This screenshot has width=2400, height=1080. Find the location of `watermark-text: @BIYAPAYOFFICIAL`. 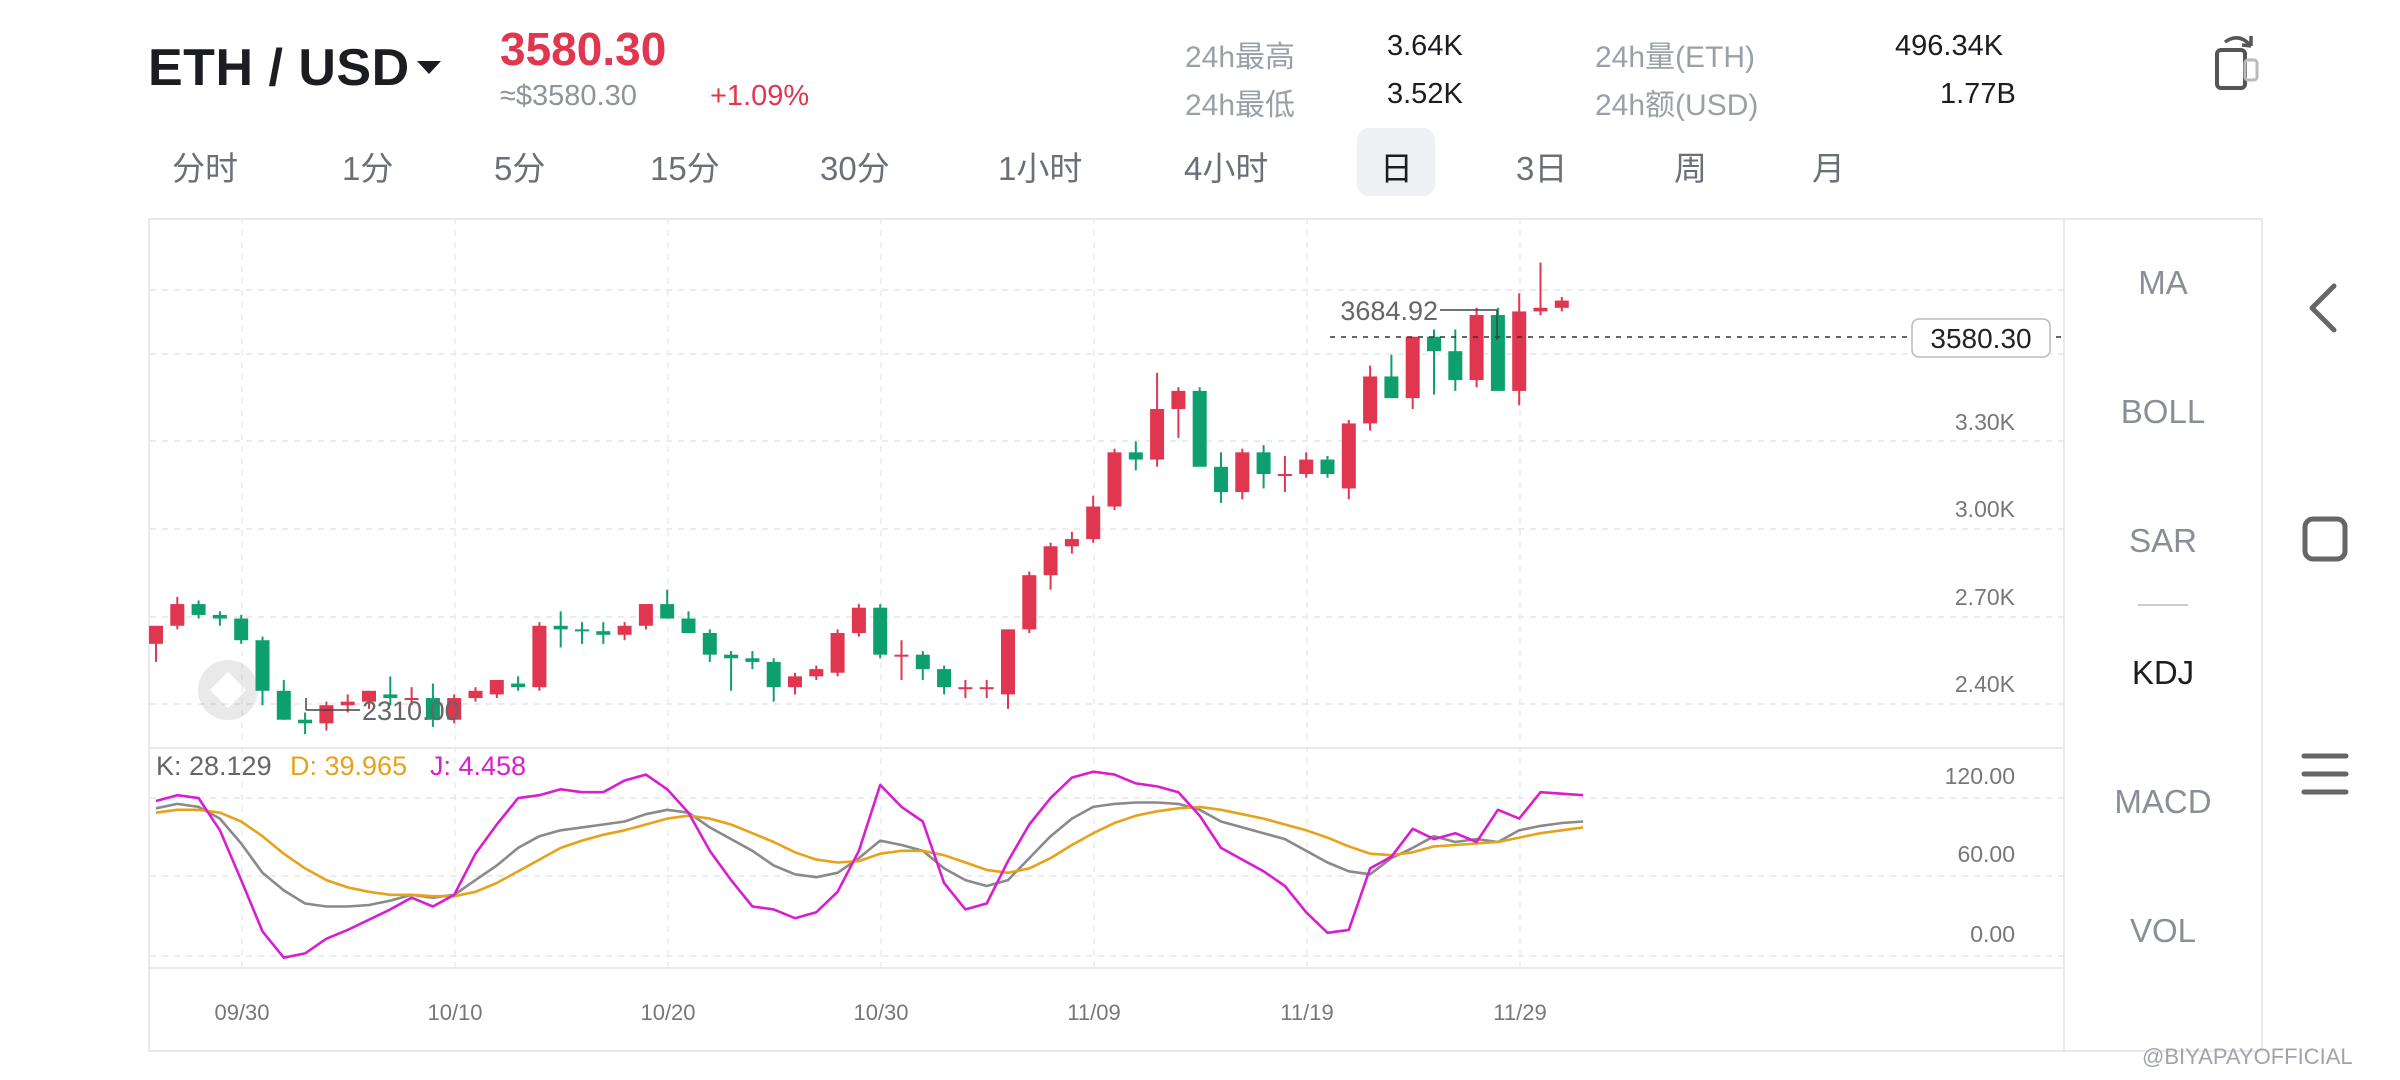

watermark-text: @BIYAPAYOFFICIAL is located at coordinates (2247, 1056).